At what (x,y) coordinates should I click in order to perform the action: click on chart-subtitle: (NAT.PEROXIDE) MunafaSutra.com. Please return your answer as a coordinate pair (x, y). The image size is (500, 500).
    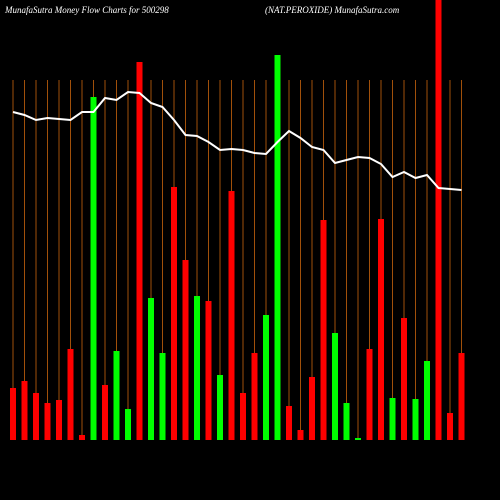
    Looking at the image, I should click on (332, 10).